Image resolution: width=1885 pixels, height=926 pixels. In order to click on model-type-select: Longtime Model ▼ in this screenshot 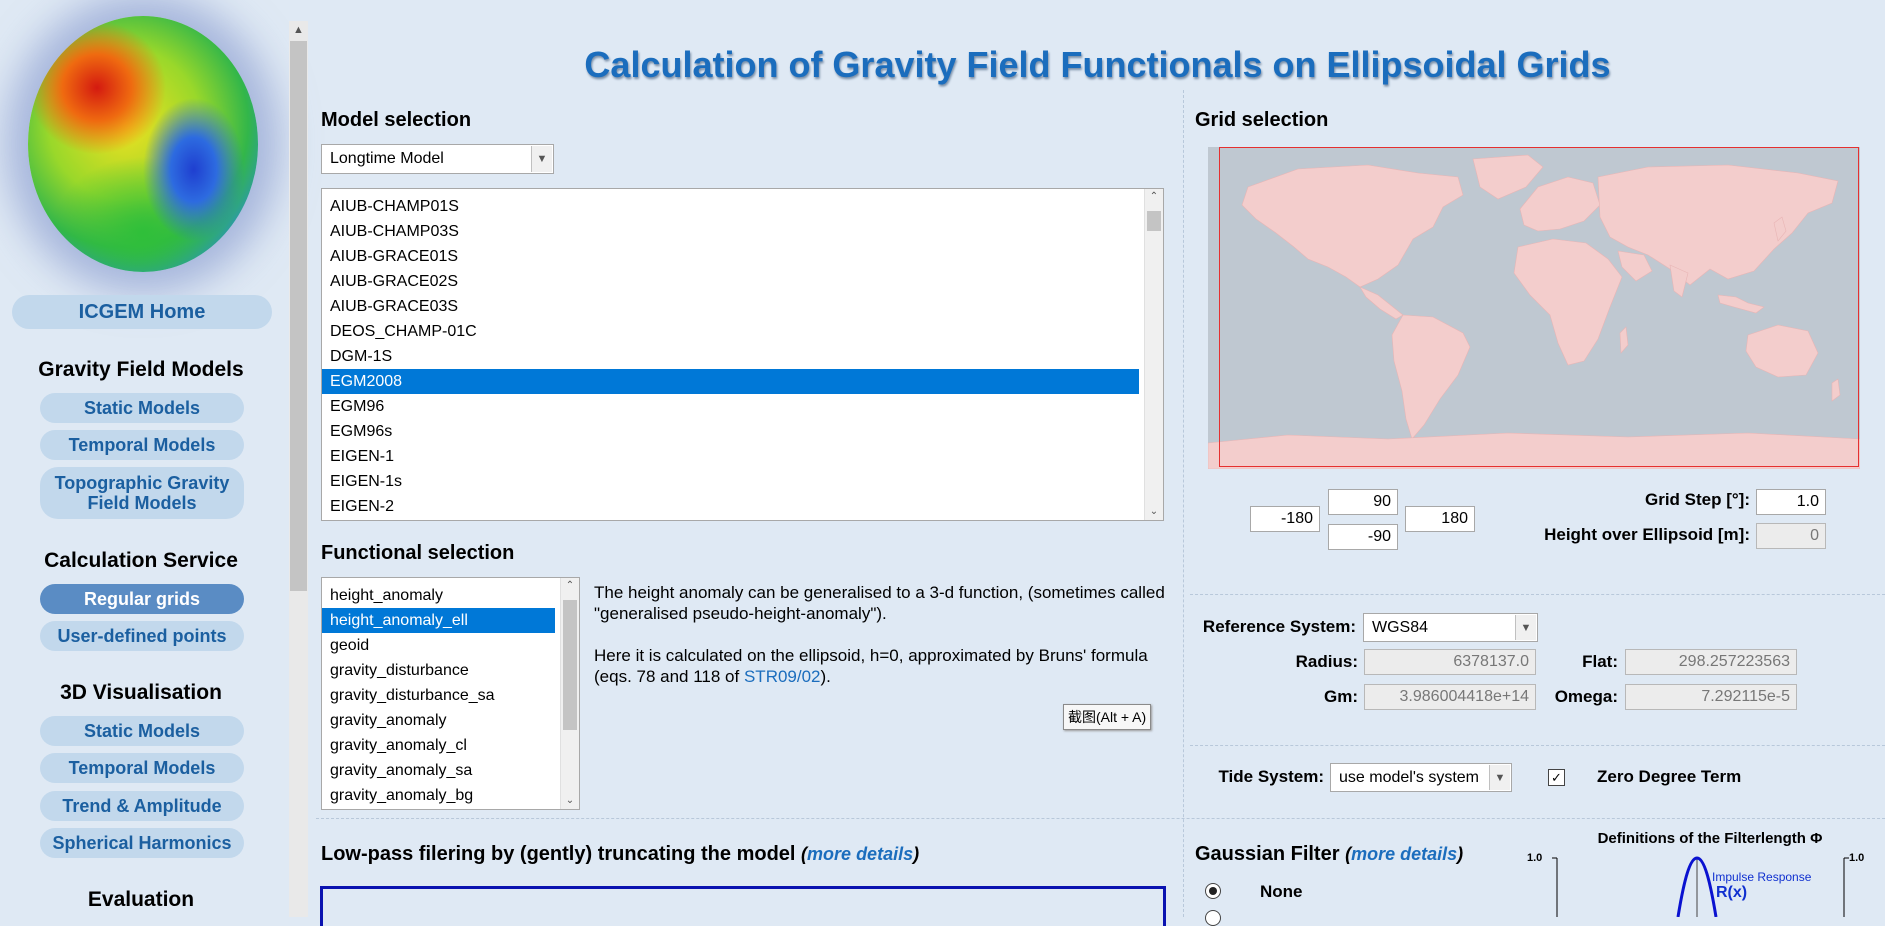, I will do `click(437, 159)`.